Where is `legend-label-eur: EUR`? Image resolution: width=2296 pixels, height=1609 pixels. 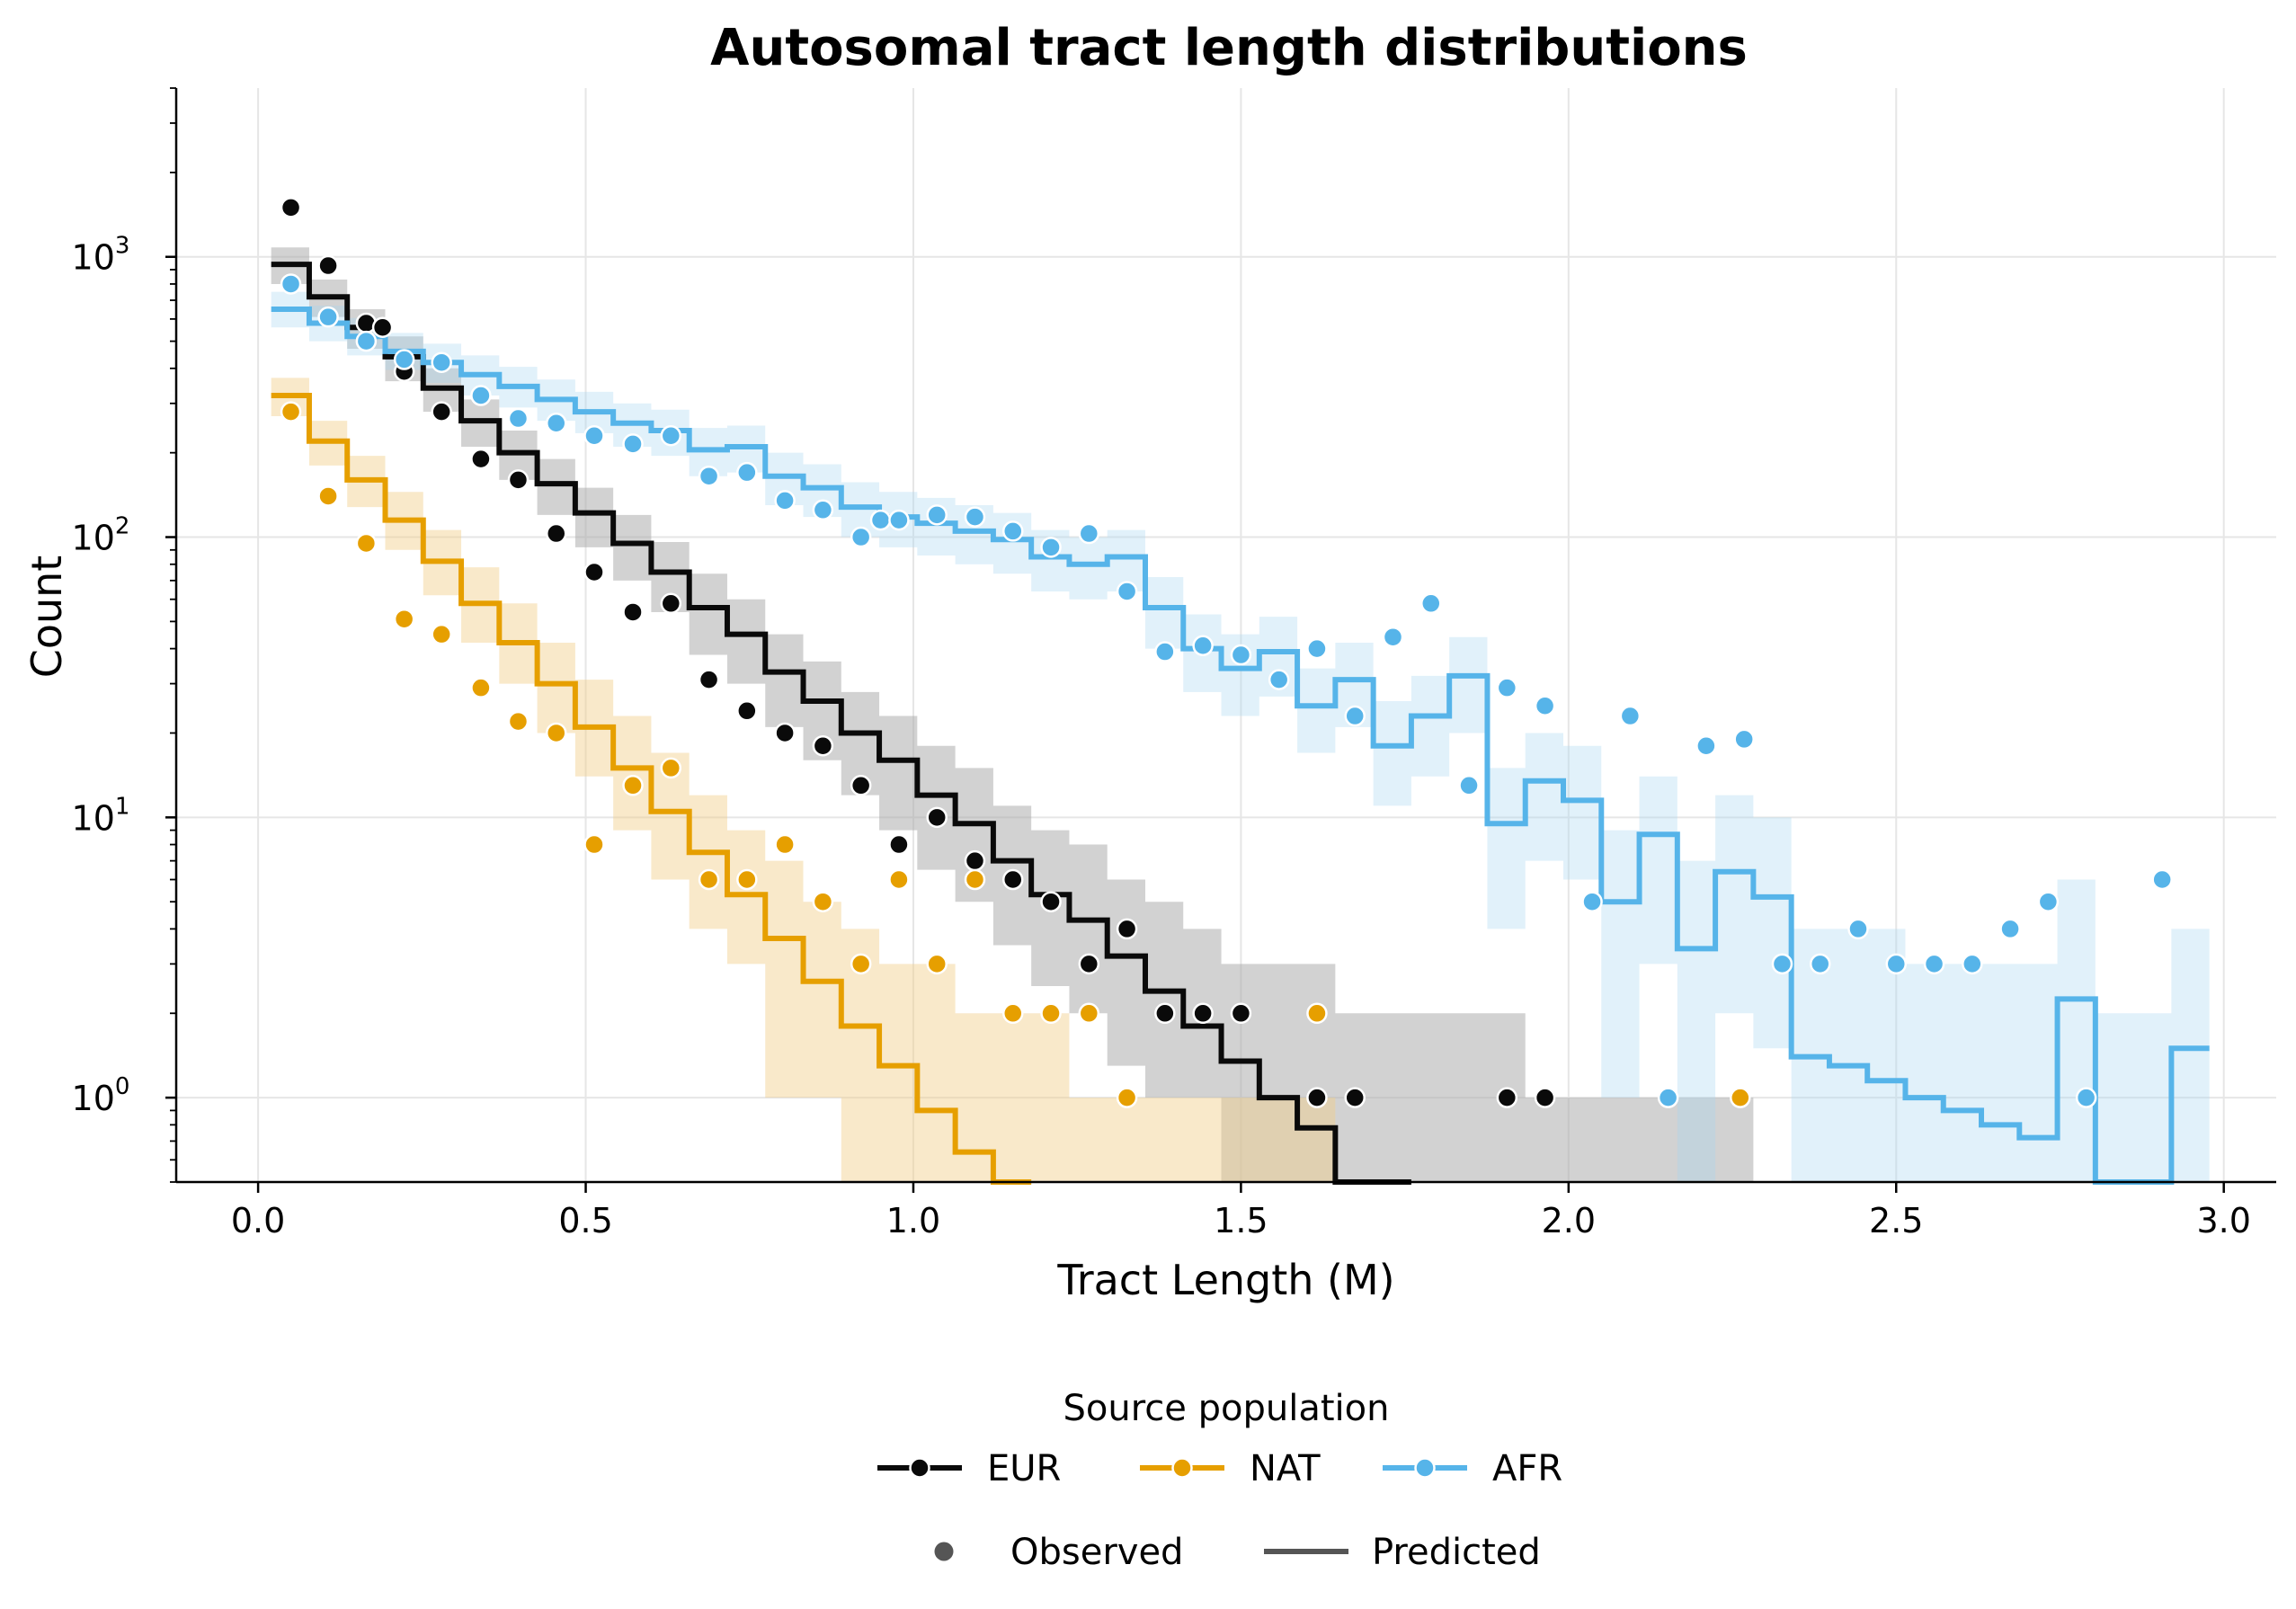
legend-label-eur: EUR is located at coordinates (1024, 1468).